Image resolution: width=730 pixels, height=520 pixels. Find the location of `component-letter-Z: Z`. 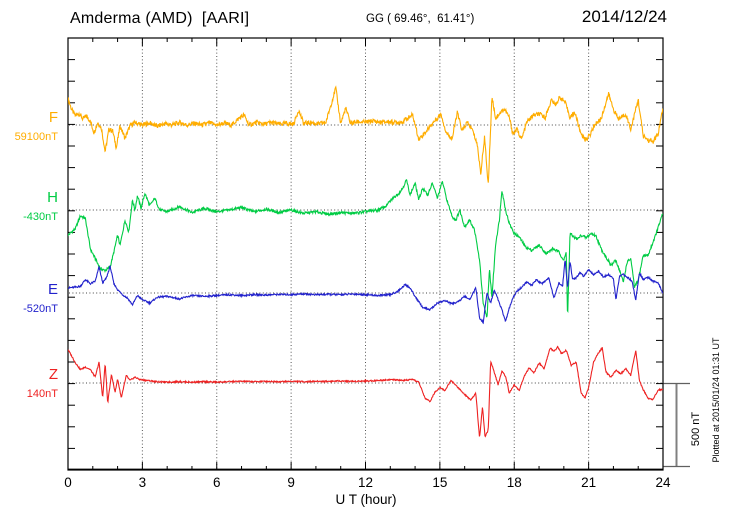

component-letter-Z: Z is located at coordinates (53, 374).